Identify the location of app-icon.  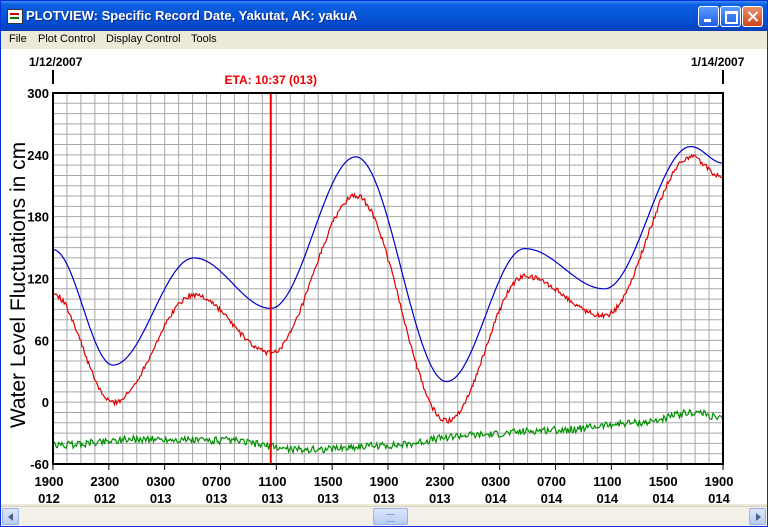
(15, 16).